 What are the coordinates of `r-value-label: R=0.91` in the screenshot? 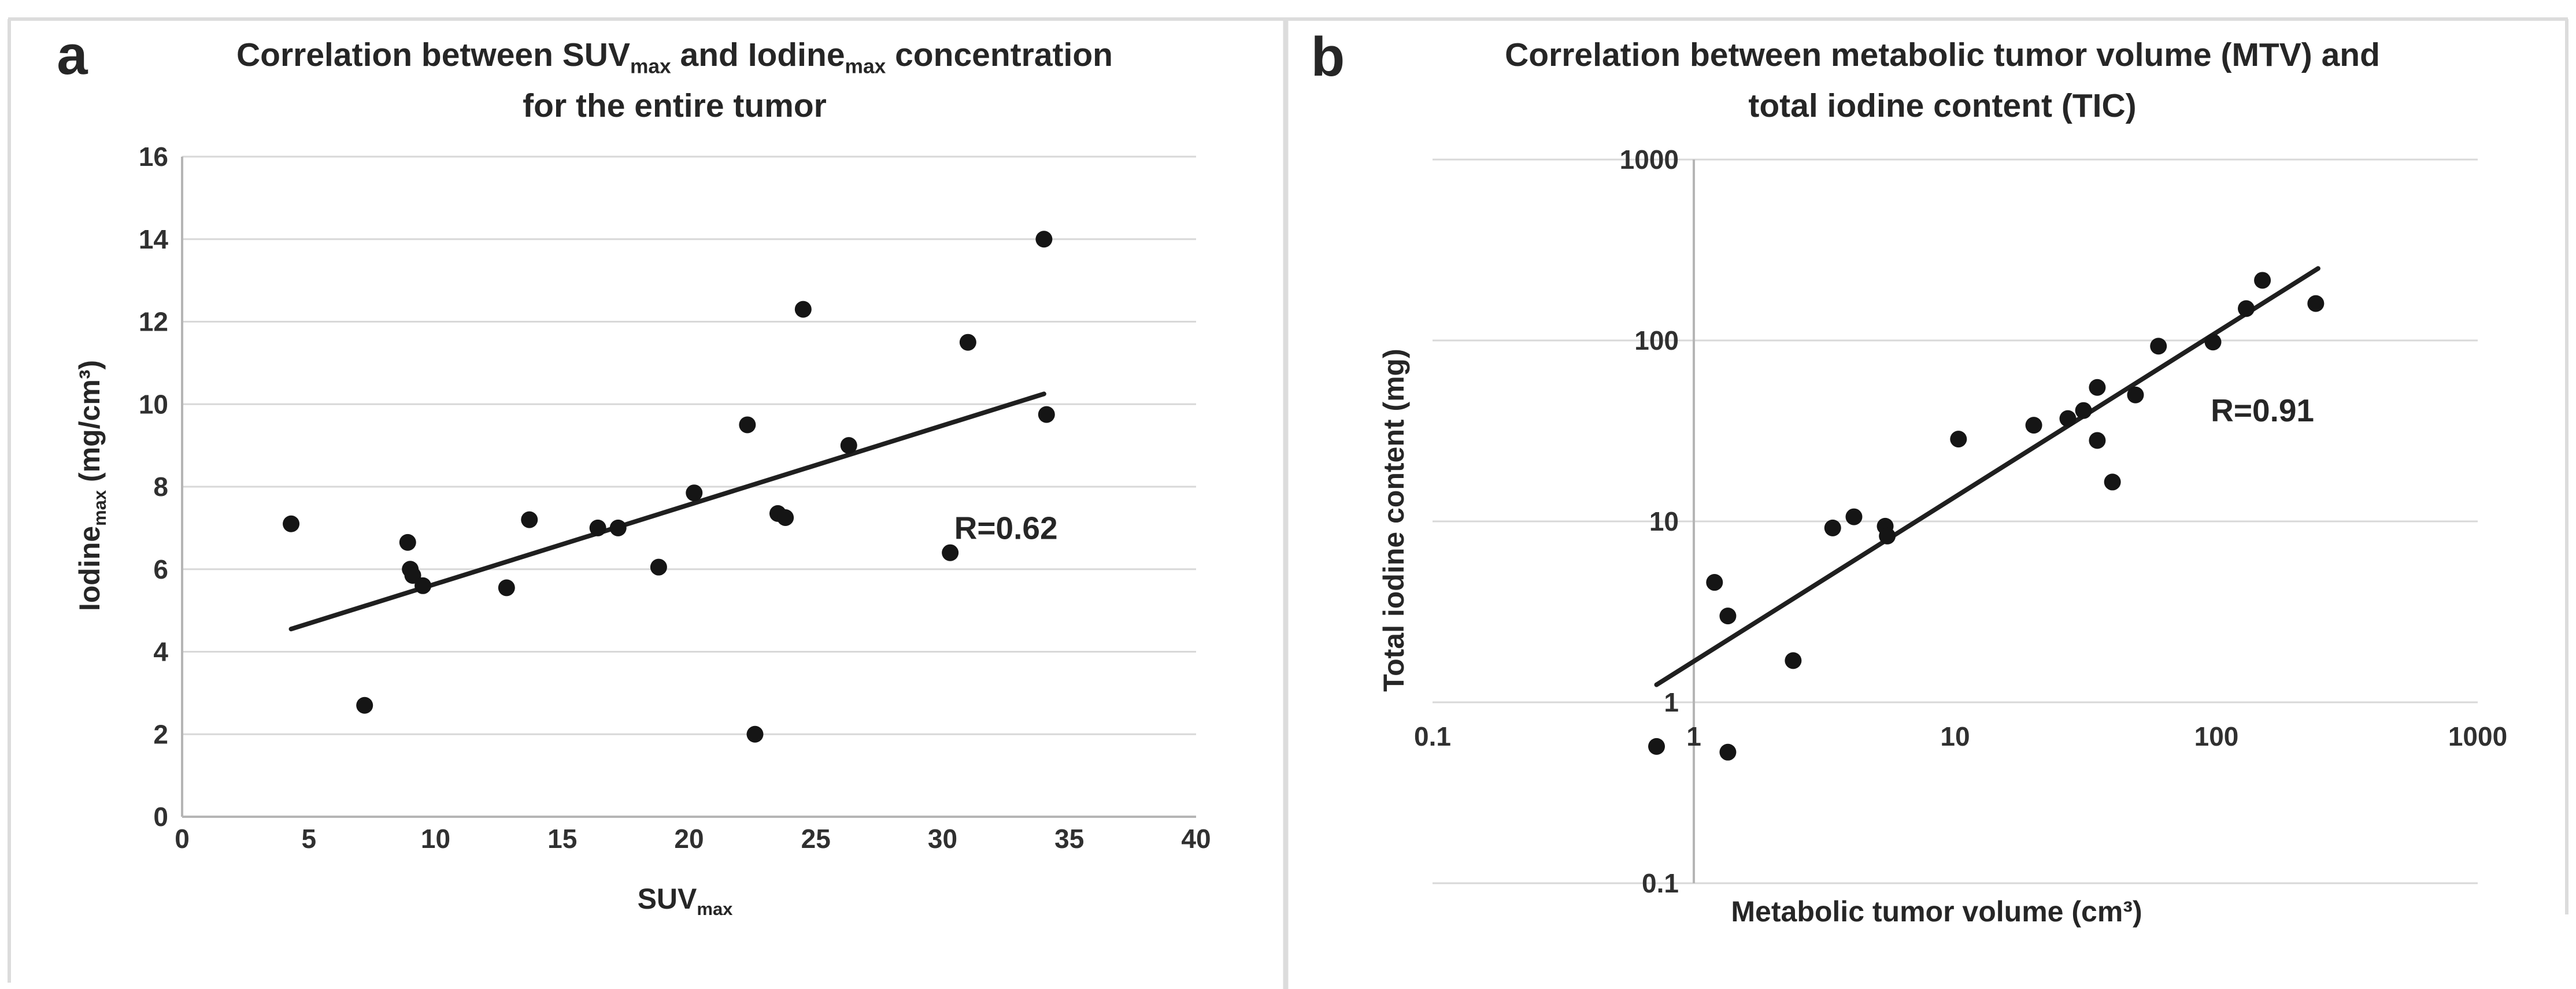 It's located at (2262, 410).